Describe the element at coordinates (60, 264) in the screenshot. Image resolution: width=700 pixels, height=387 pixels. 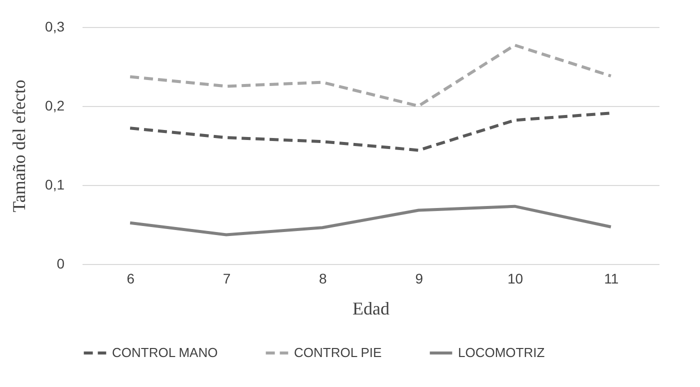
I see `y-tick-label: 0` at that location.